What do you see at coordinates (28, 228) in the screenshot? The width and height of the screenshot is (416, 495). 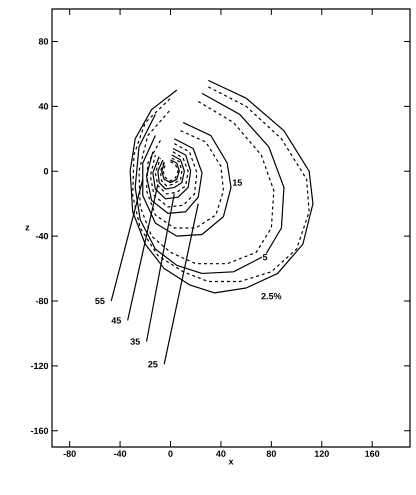 I see `y-axis-title: z` at bounding box center [28, 228].